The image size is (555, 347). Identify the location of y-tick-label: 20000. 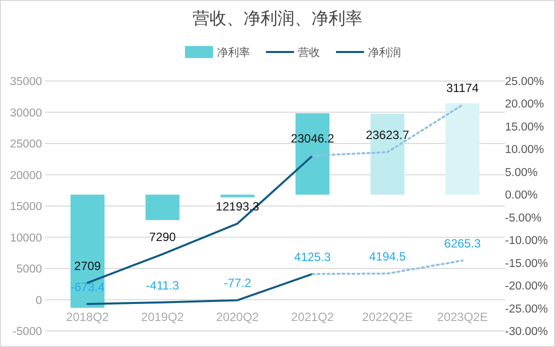
(26, 176).